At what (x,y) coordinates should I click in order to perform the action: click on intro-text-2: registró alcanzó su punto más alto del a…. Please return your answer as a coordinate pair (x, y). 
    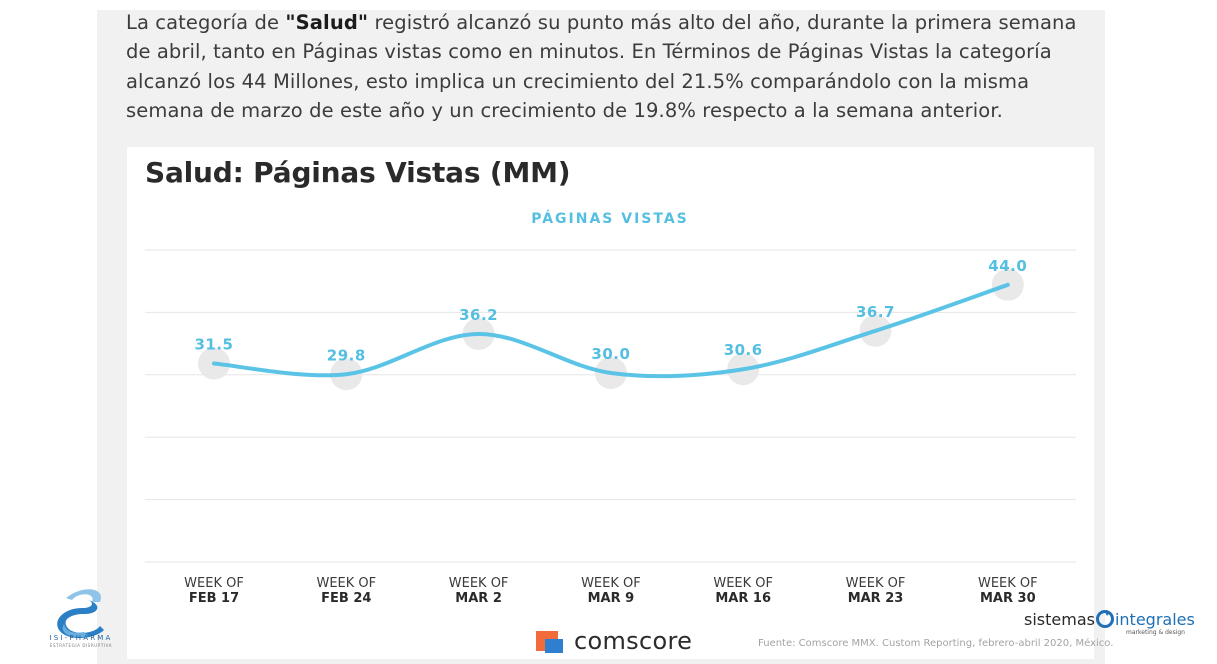
    Looking at the image, I should click on (601, 66).